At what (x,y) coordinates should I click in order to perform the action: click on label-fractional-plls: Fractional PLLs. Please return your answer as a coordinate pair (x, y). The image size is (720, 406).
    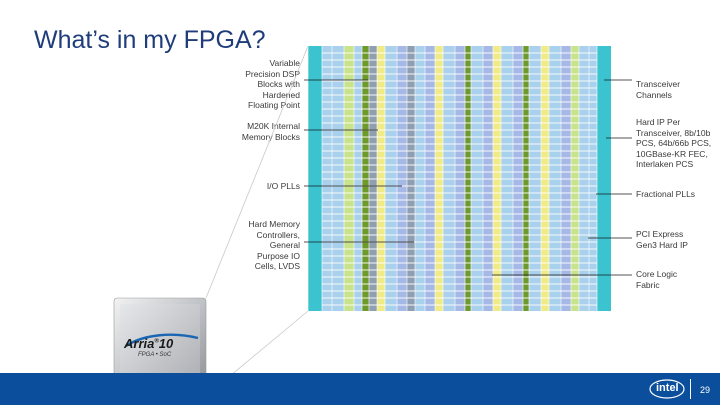
    Looking at the image, I should click on (666, 194).